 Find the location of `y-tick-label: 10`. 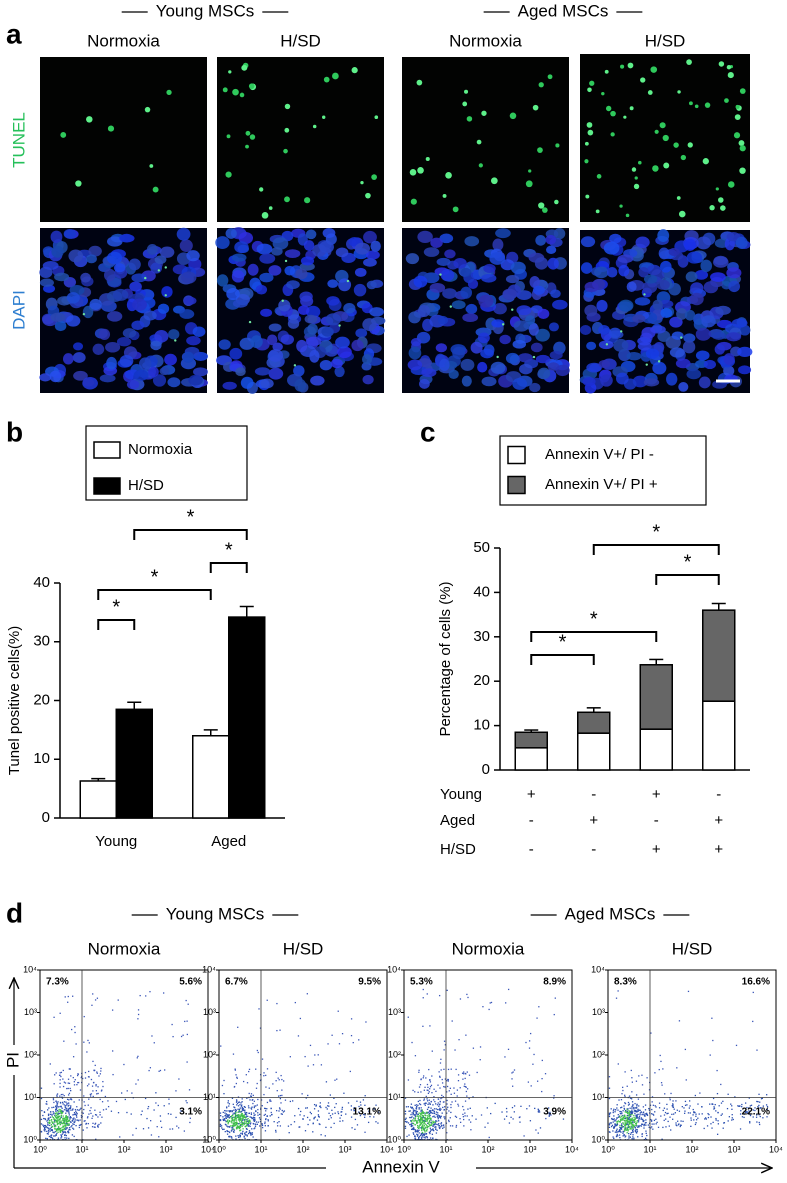

y-tick-label: 10 is located at coordinates (481, 725).